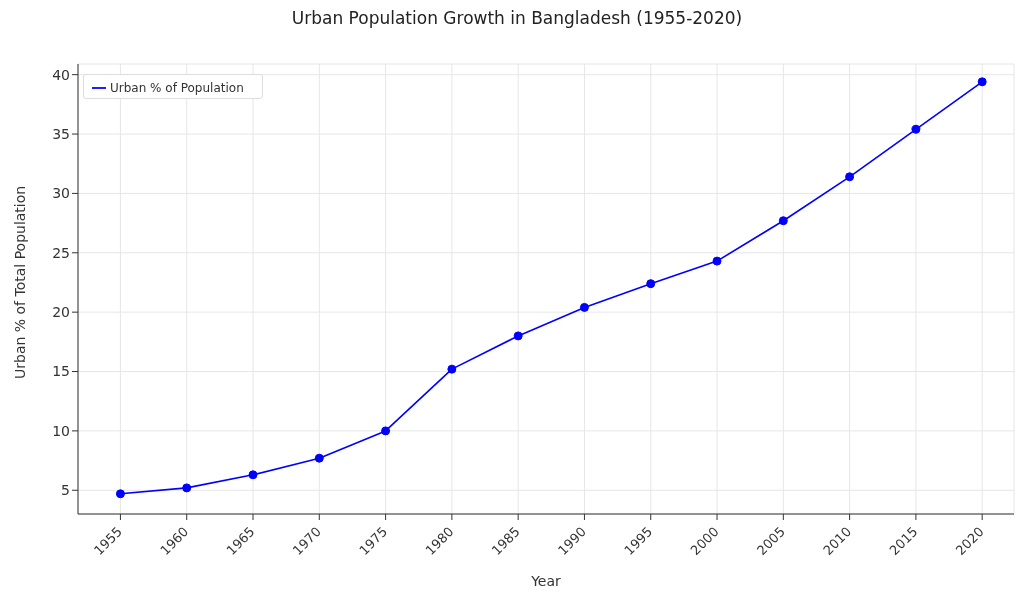 Image resolution: width=1034 pixels, height=597 pixels. Describe the element at coordinates (61, 134) in the screenshot. I see `y-tick-label: 35` at that location.